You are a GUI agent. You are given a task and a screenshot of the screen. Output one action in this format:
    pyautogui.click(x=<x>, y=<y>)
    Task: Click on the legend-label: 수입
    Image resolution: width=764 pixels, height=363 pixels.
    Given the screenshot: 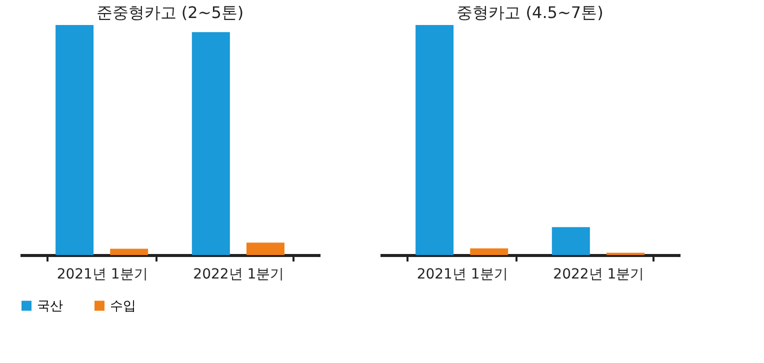 What is the action you would take?
    pyautogui.click(x=123, y=306)
    